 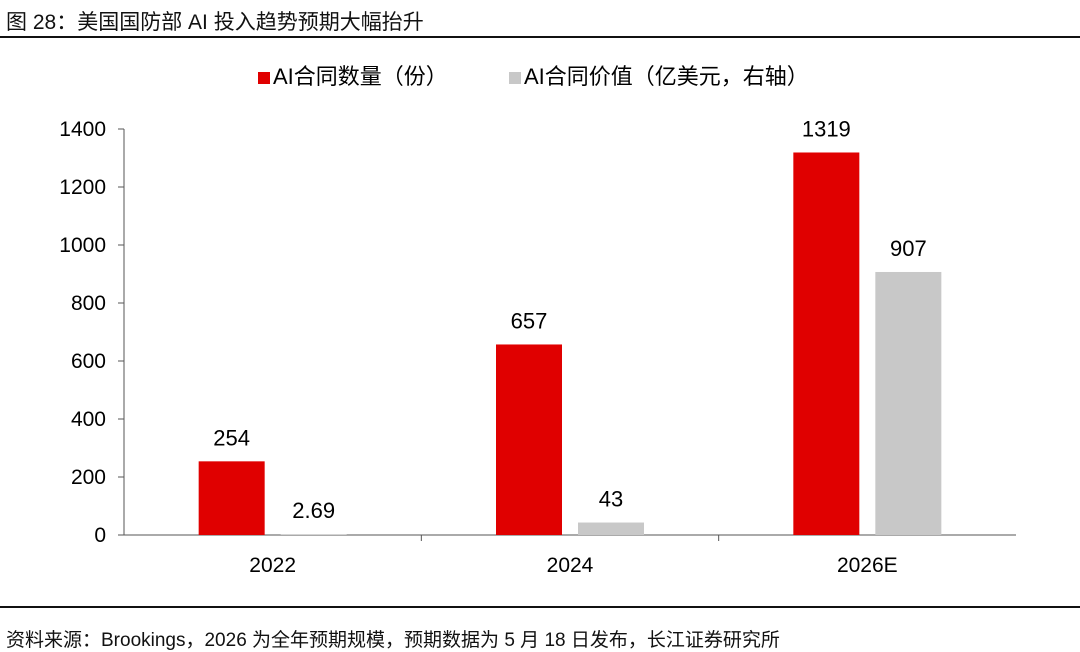 I want to click on data-label: 1319, so click(x=826, y=128).